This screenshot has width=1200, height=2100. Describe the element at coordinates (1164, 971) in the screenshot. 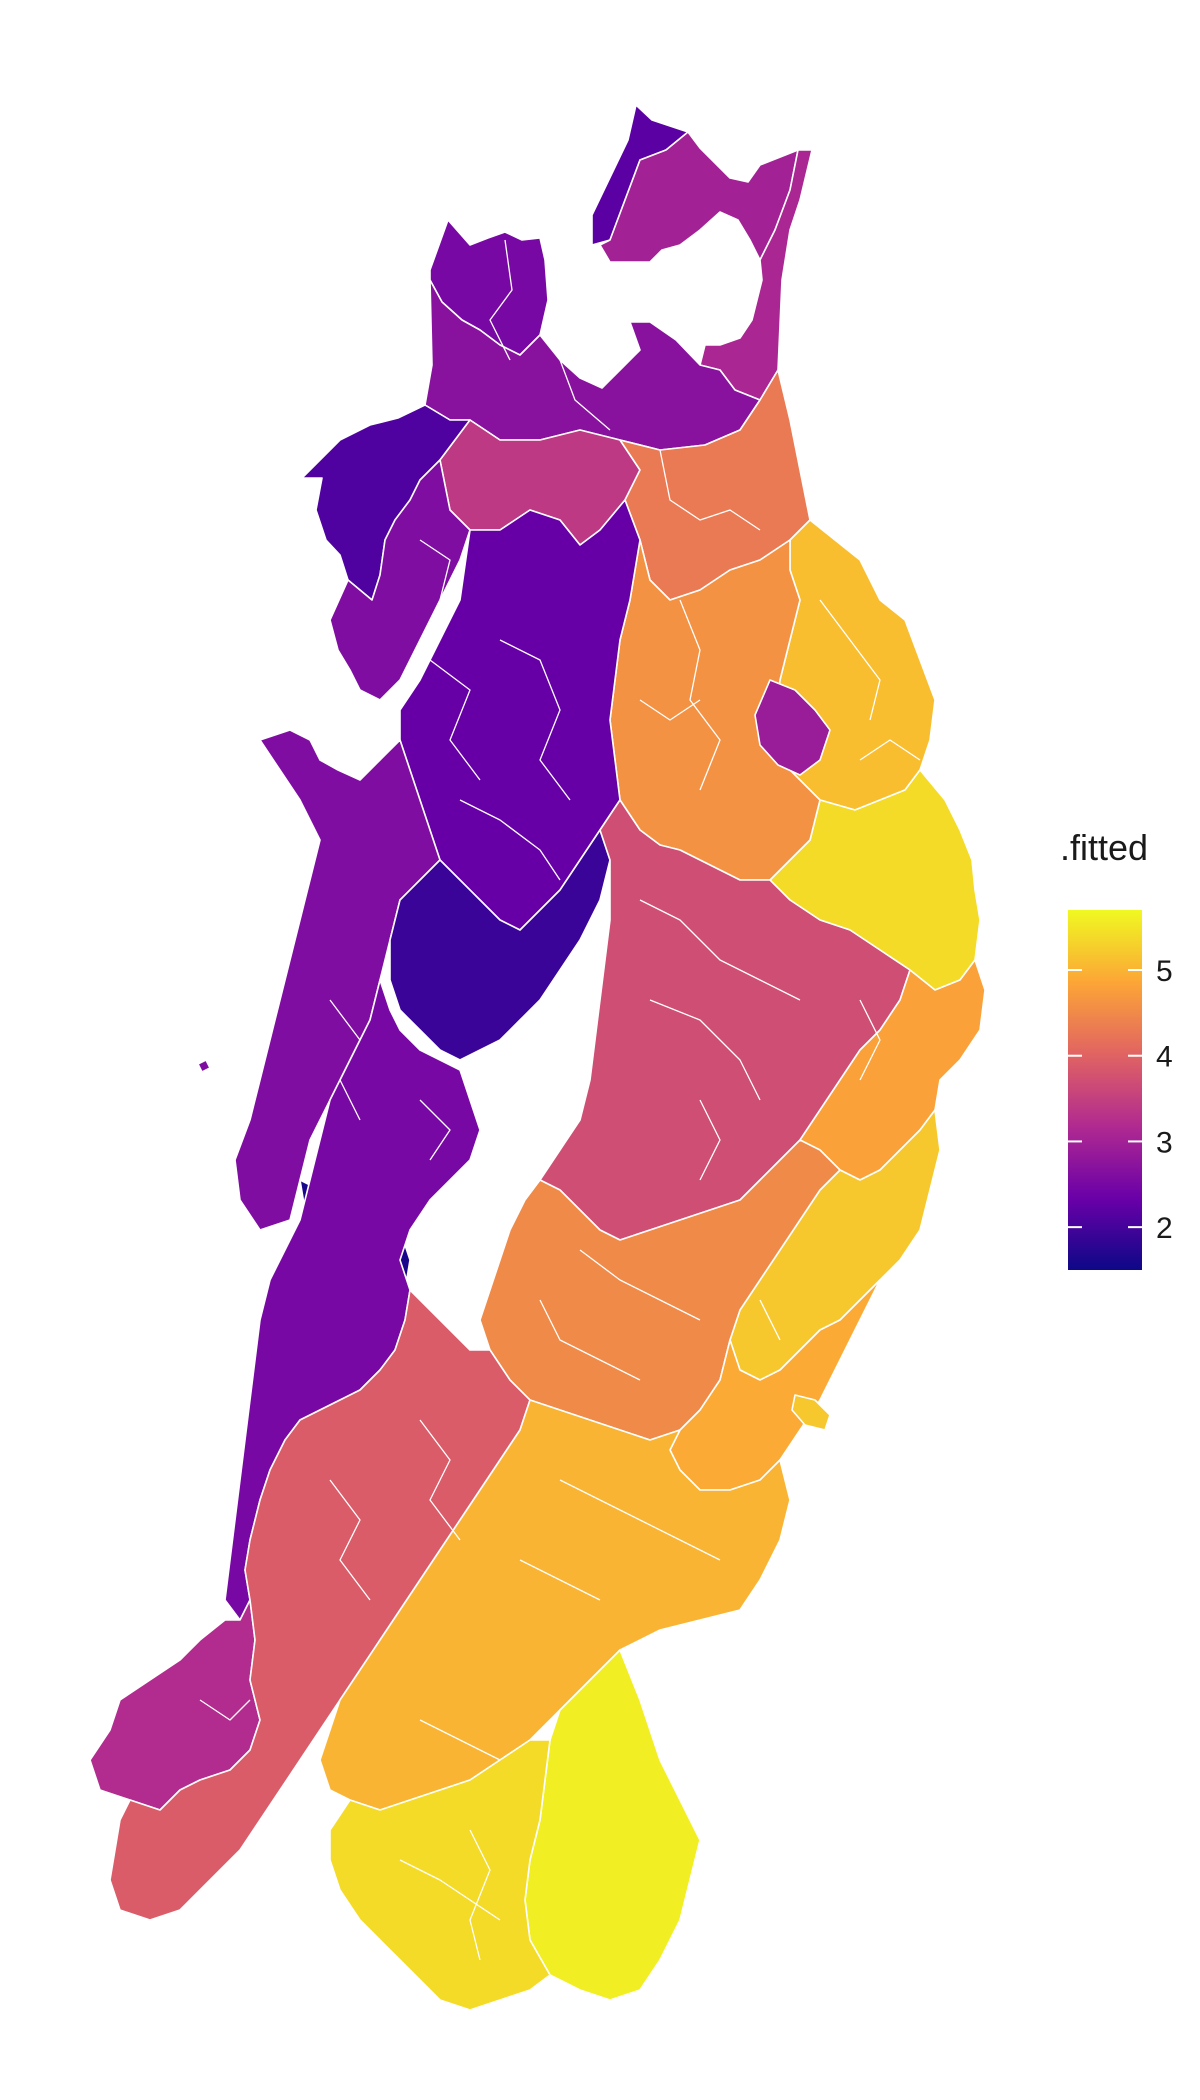

I see `legend-tick-label: 5` at that location.